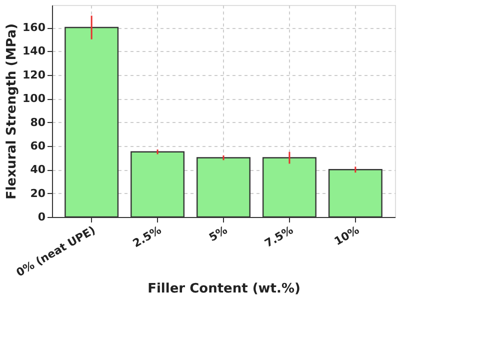  What do you see at coordinates (34, 99) in the screenshot?
I see `y-tick-label: 100` at bounding box center [34, 99].